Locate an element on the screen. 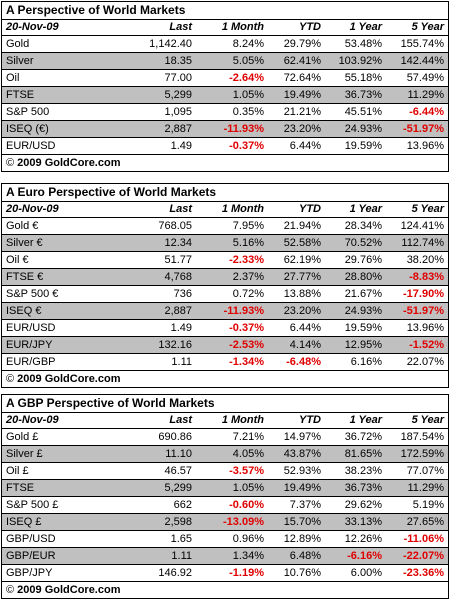 The height and width of the screenshot is (599, 451). value-cell: 662 is located at coordinates (182, 505).